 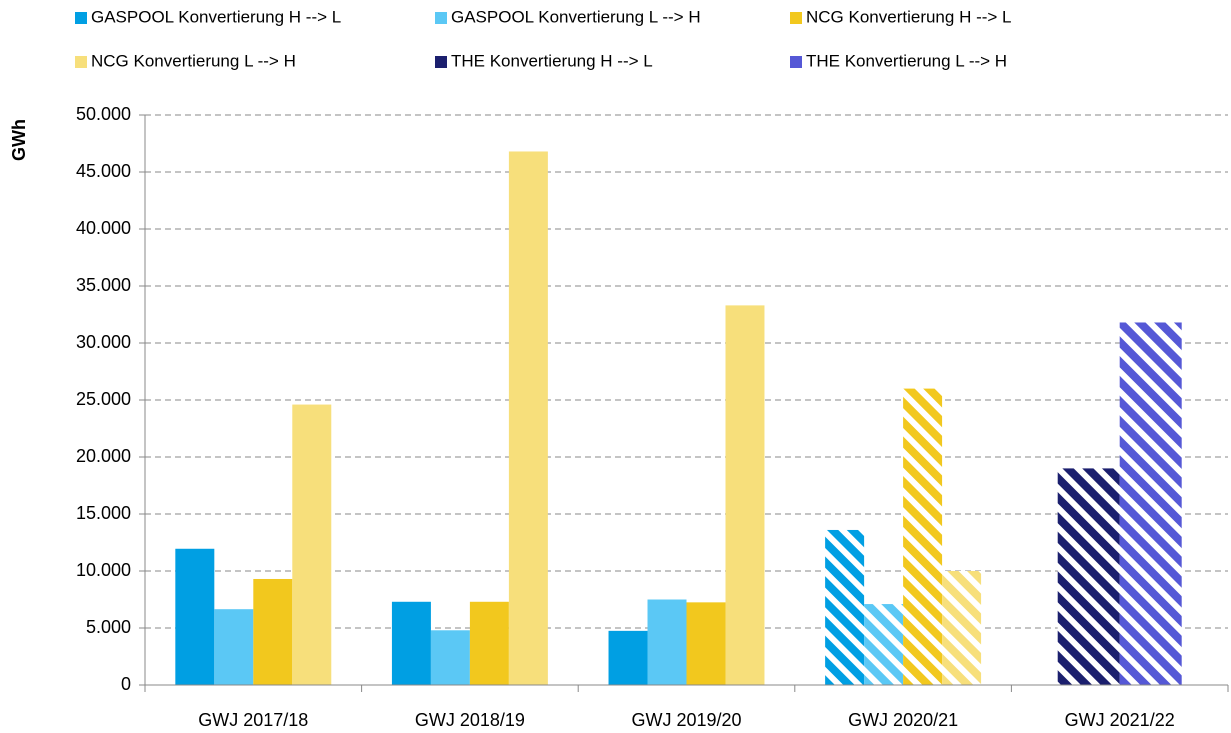 I want to click on y-tick-label: 40.000, so click(x=103, y=228).